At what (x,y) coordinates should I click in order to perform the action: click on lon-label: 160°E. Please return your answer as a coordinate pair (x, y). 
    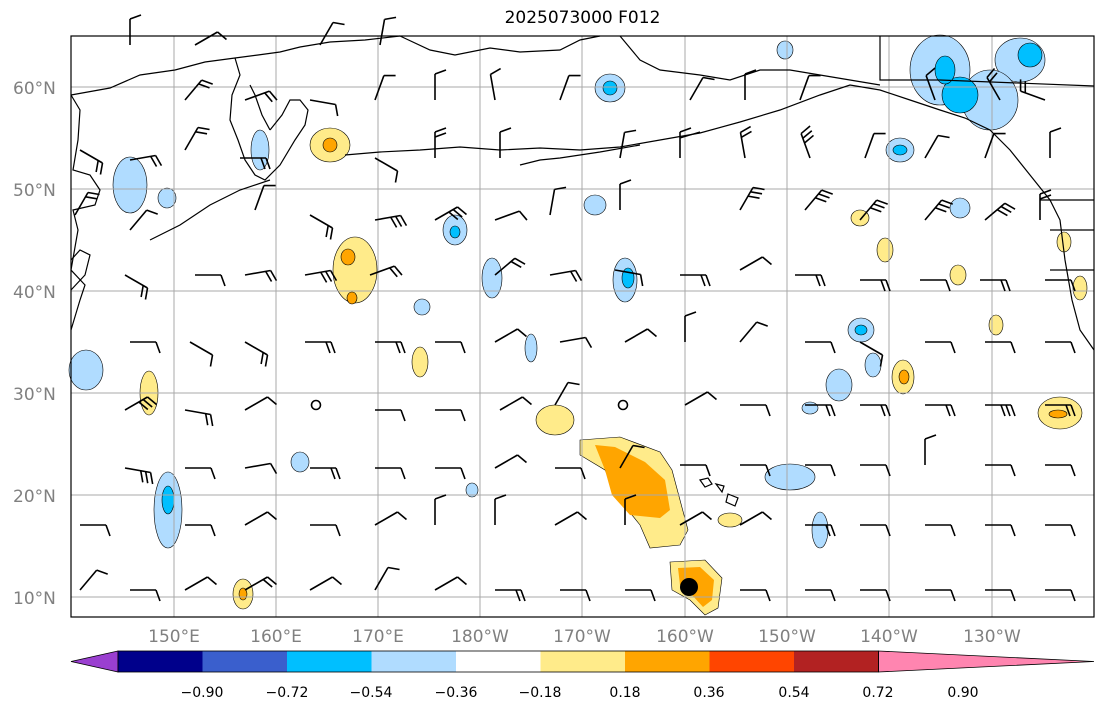
    Looking at the image, I should click on (276, 637).